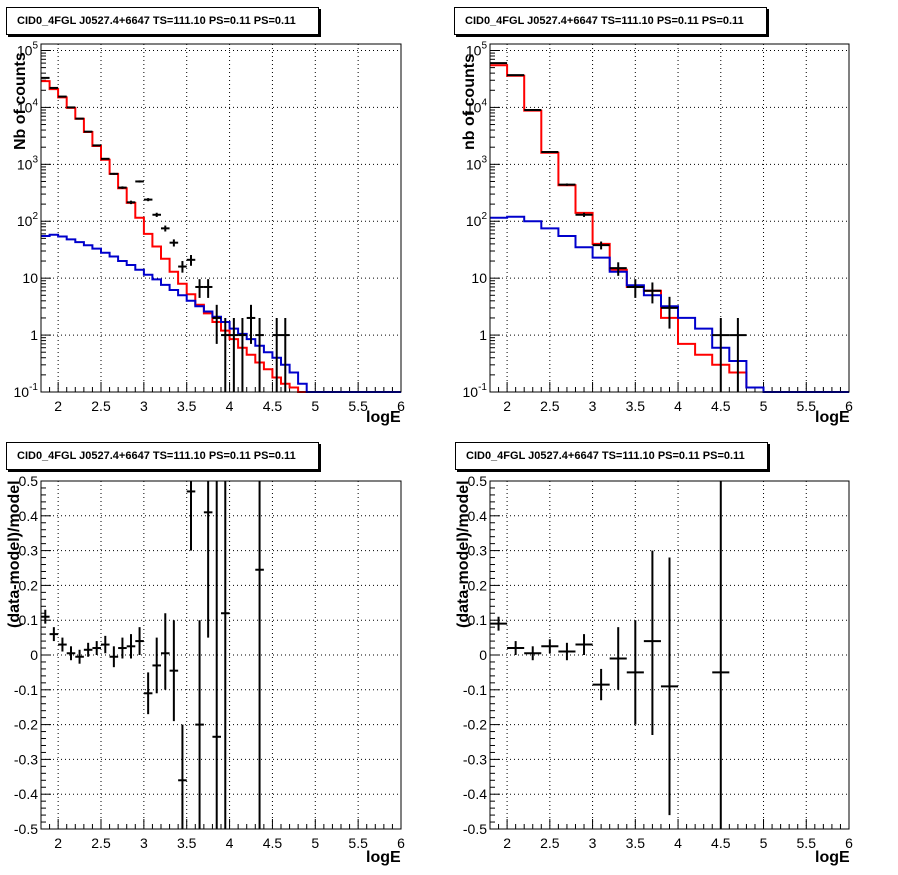  I want to click on y-tick-label: 0.3, so click(29, 551).